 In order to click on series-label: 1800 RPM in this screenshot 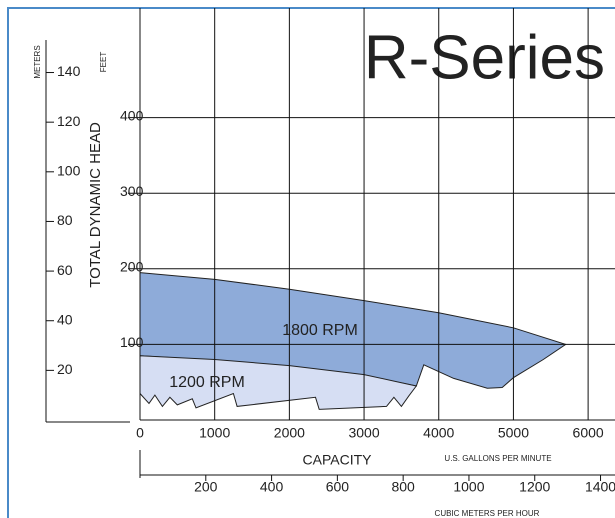, I will do `click(320, 330)`.